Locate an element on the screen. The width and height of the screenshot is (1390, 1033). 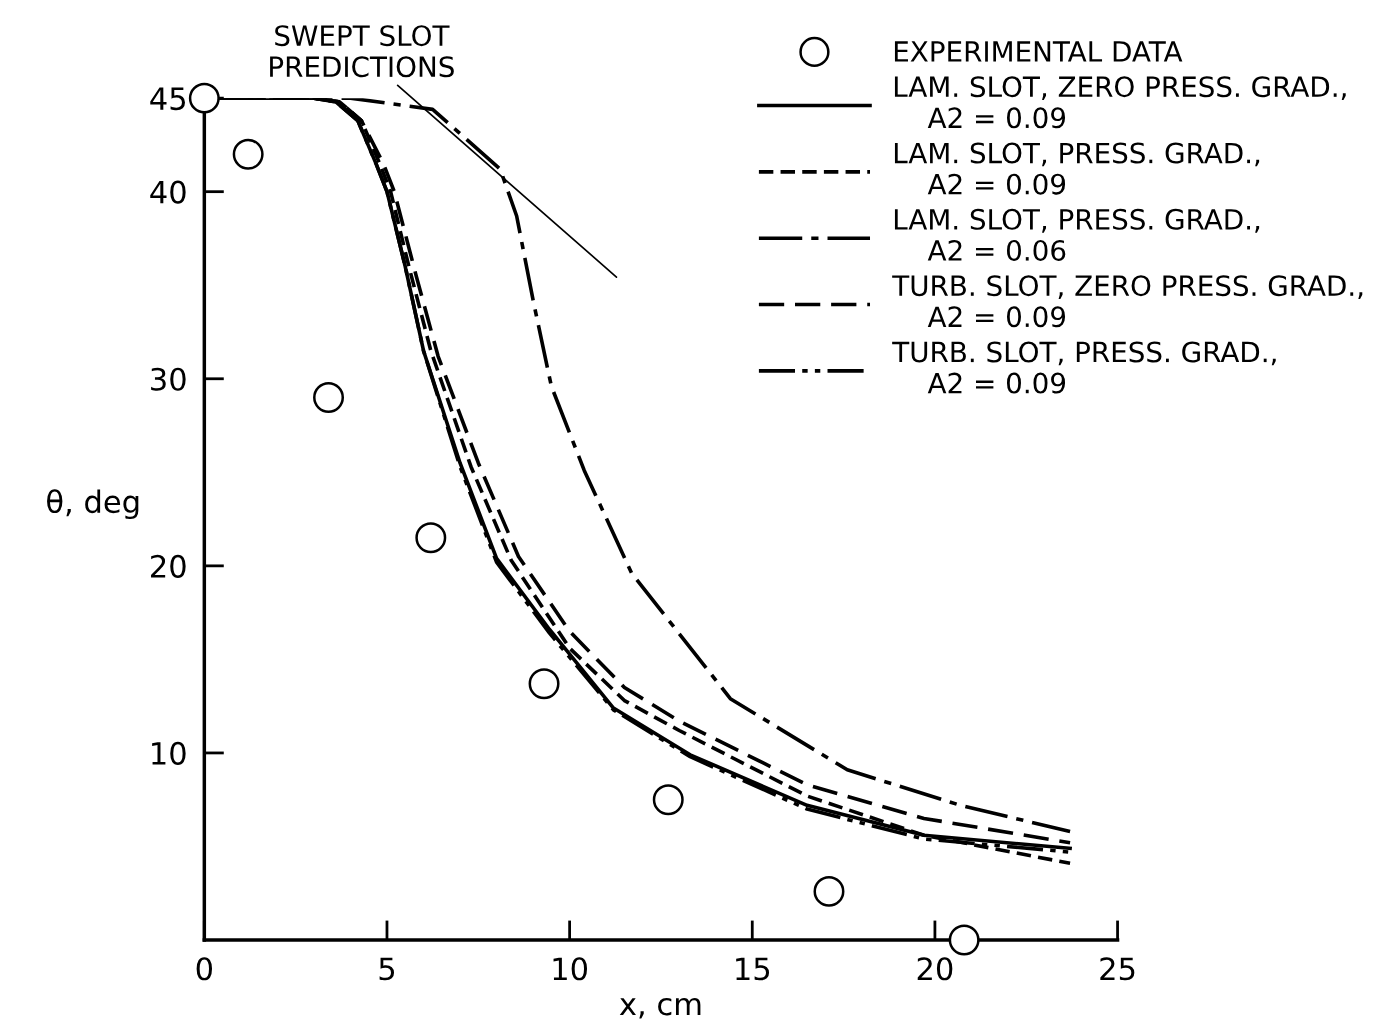
x-axis-title: x, cm is located at coordinates (660, 1008).